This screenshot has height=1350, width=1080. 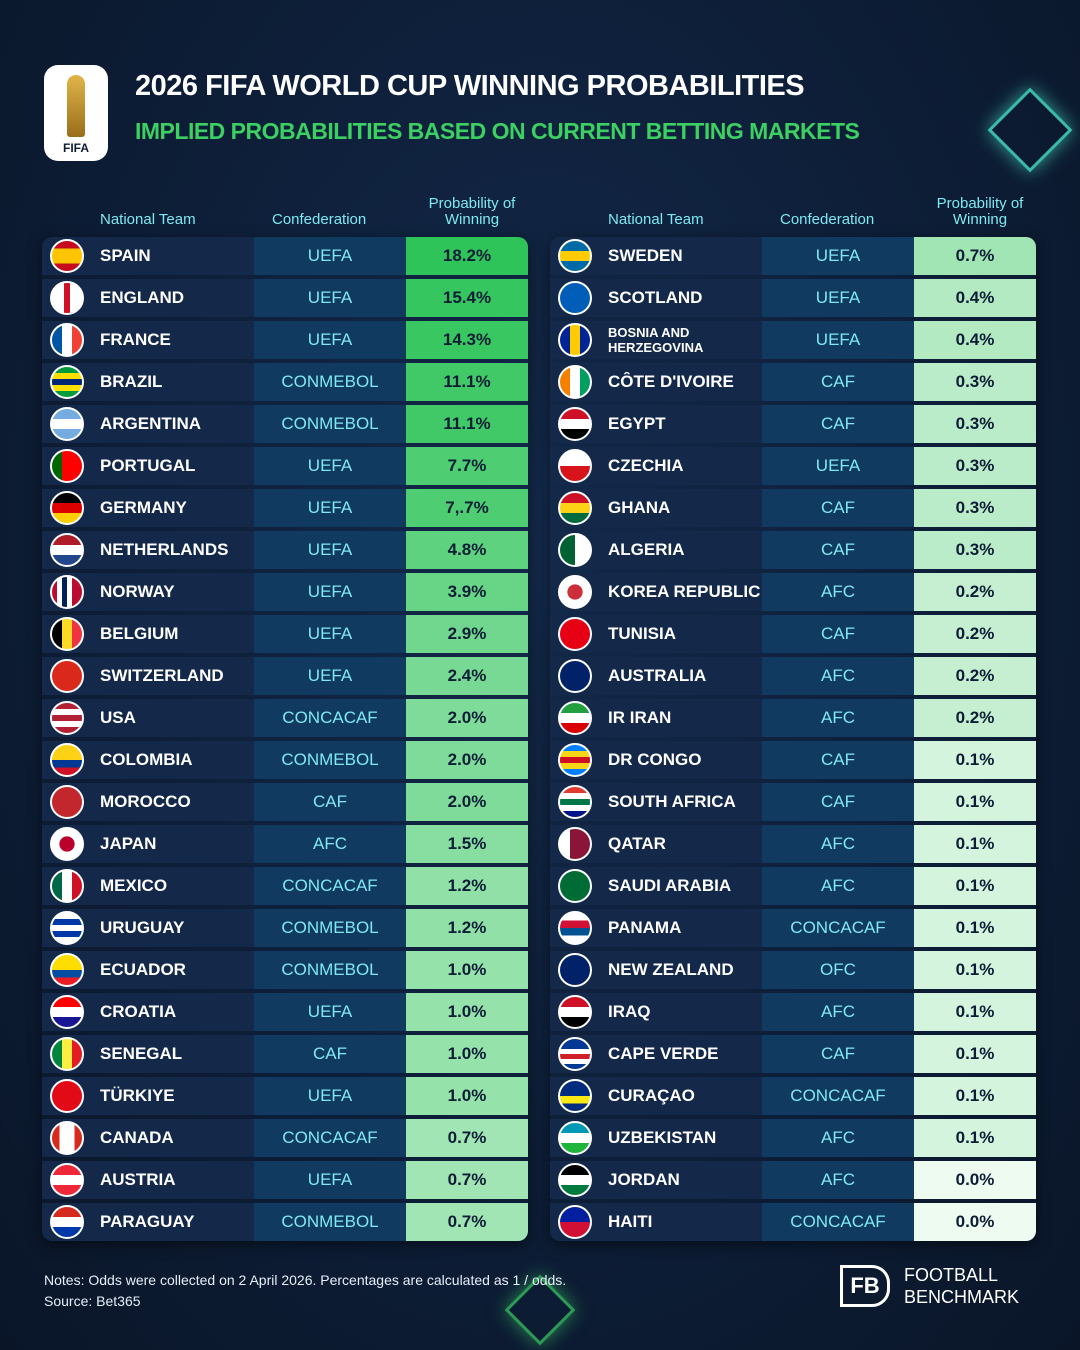 What do you see at coordinates (285, 256) in the screenshot?
I see `table-row: SPAIN UEFA 18.2%` at bounding box center [285, 256].